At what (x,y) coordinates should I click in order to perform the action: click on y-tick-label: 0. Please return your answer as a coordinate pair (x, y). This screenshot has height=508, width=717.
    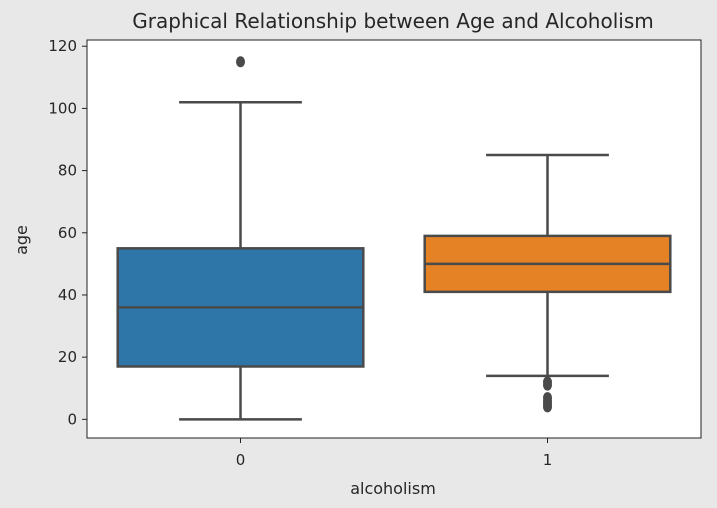
    Looking at the image, I should click on (72, 419).